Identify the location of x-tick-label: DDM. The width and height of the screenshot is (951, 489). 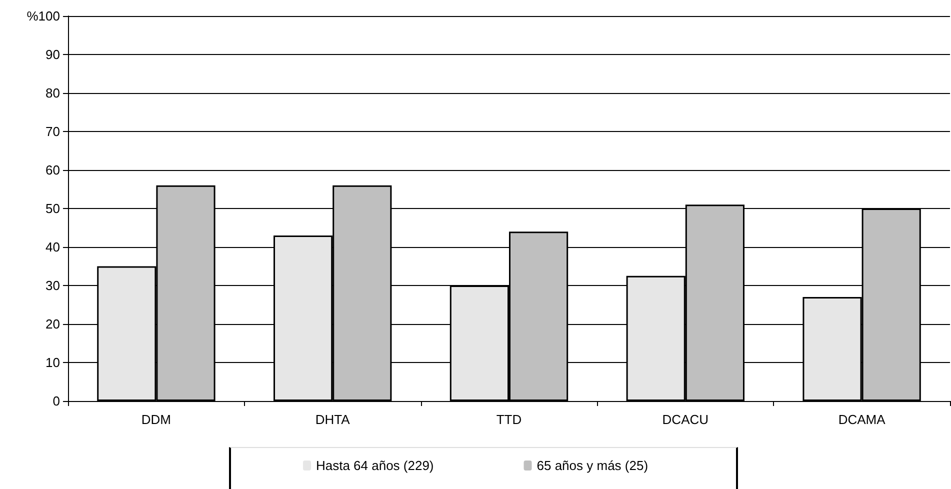
(156, 419).